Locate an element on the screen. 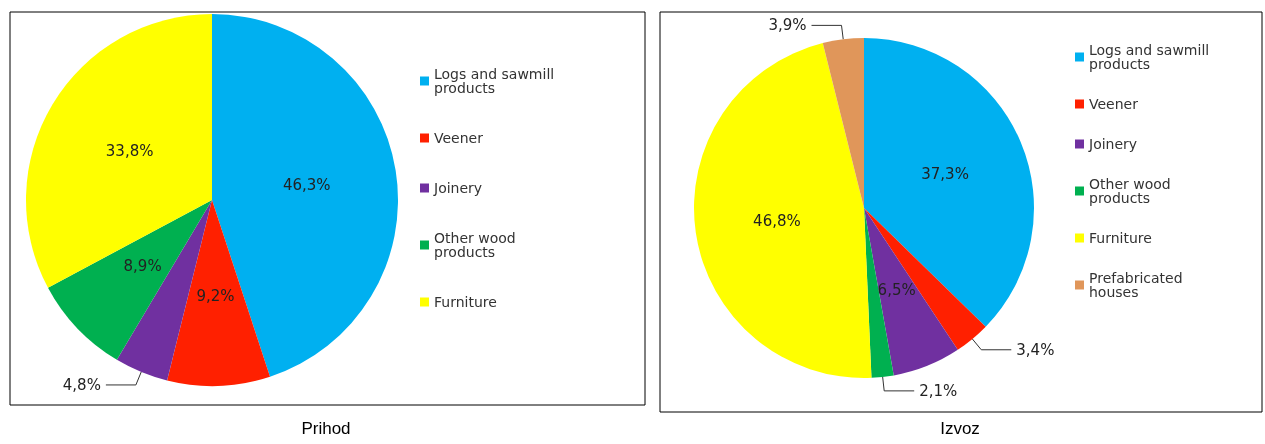 The width and height of the screenshot is (1265, 444). text: Prihod is located at coordinates (326, 428).